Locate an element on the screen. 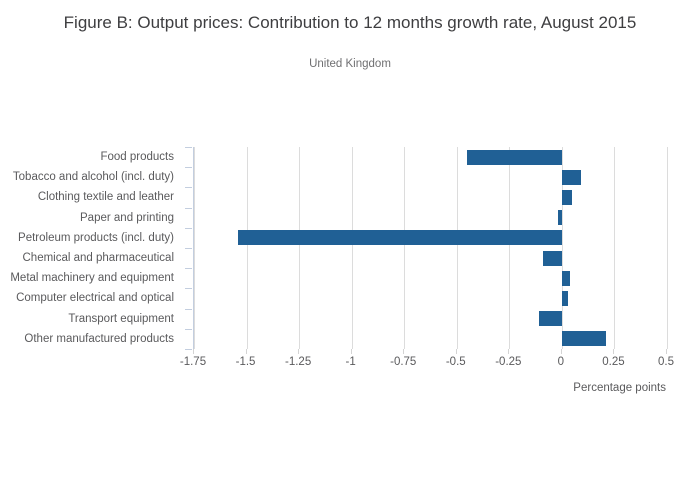 The height and width of the screenshot is (502, 700). bar-food-products is located at coordinates (514, 157).